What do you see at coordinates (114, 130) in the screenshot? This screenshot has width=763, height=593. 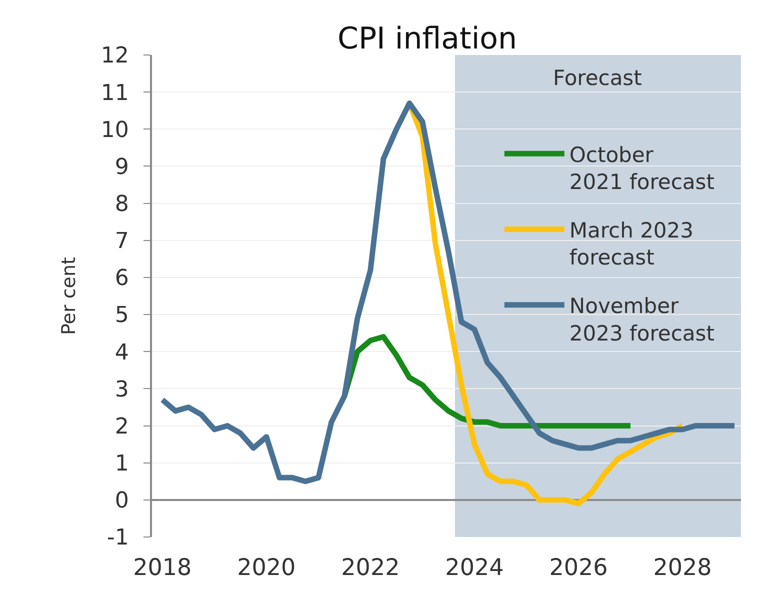 I see `y-tick-label: 10` at bounding box center [114, 130].